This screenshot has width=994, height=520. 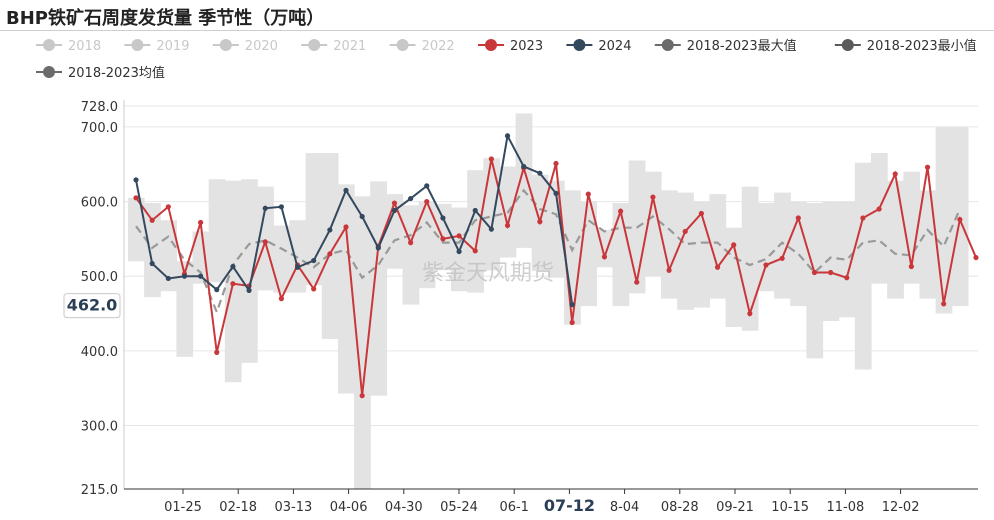 What do you see at coordinates (680, 507) in the screenshot?
I see `x-tick-label: 08-28` at bounding box center [680, 507].